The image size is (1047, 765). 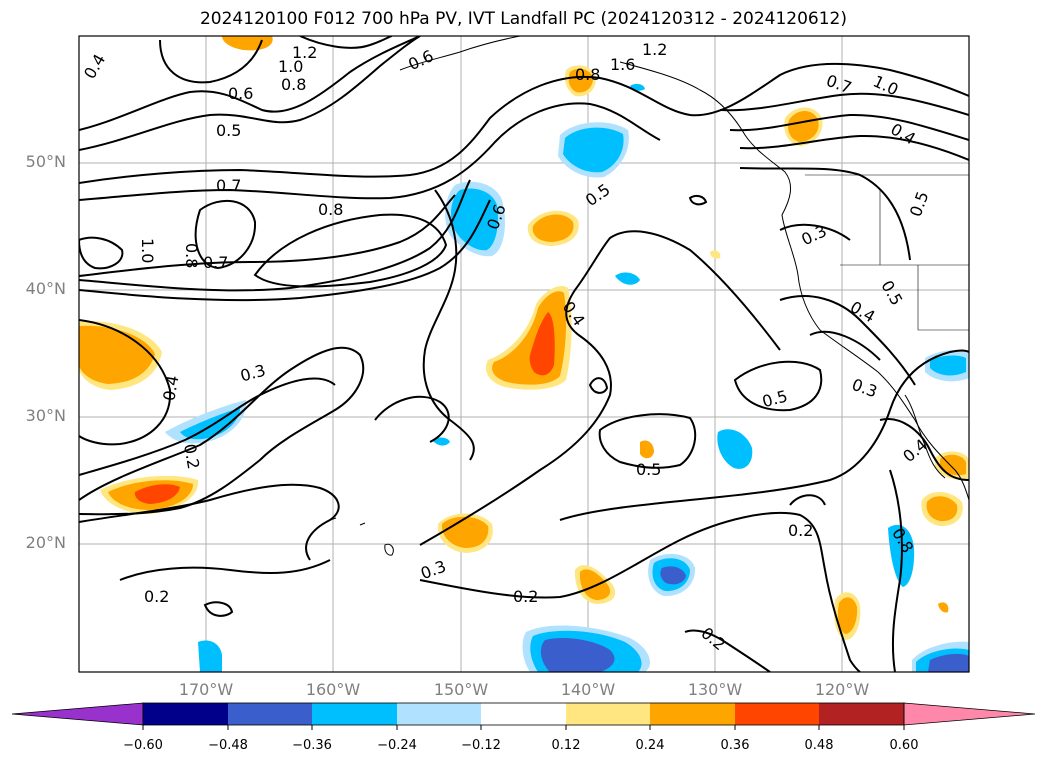 I want to click on colorbar-tick-label: 0.12, so click(x=566, y=745).